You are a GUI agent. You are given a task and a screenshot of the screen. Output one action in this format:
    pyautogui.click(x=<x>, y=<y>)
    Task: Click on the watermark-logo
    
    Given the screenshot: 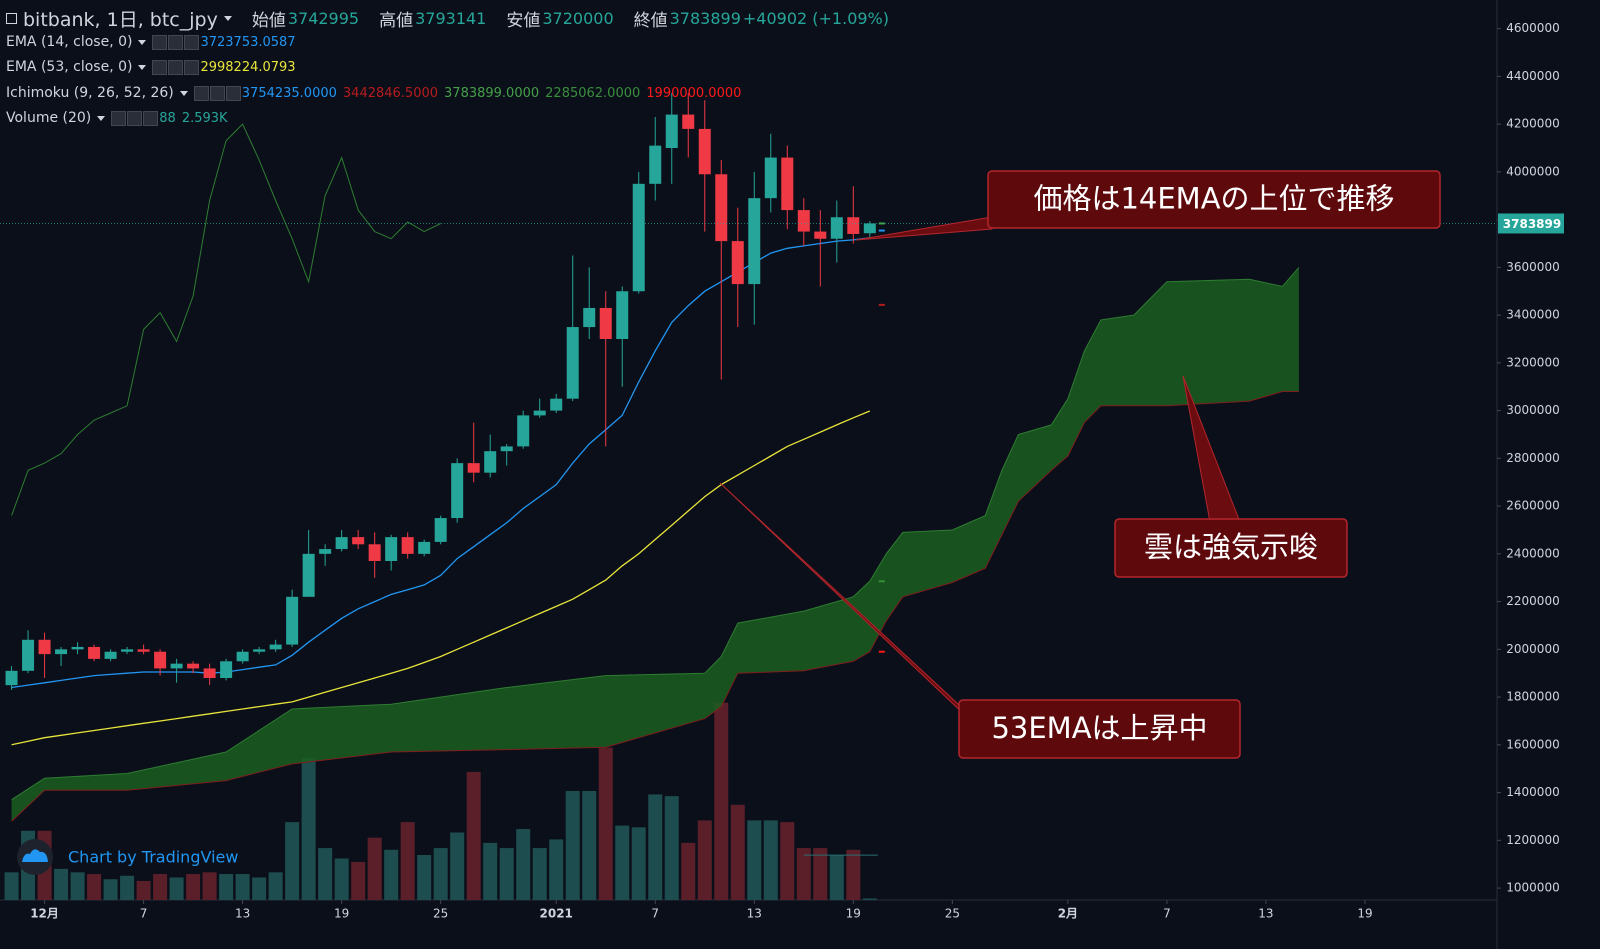 What is the action you would take?
    pyautogui.click(x=35, y=855)
    